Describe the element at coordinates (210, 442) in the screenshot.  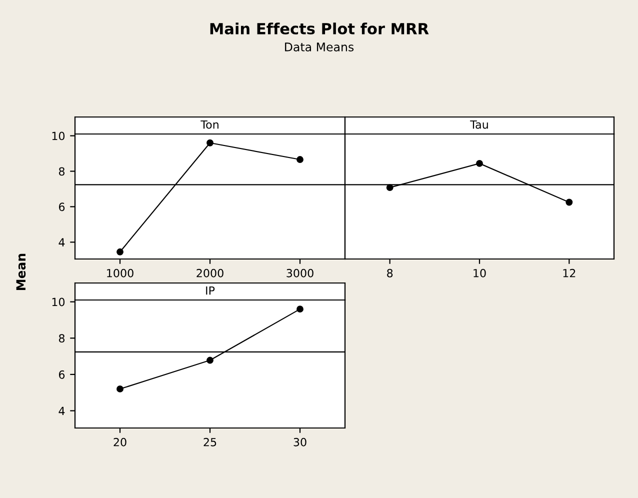
I see `x-tick-label: 25` at that location.